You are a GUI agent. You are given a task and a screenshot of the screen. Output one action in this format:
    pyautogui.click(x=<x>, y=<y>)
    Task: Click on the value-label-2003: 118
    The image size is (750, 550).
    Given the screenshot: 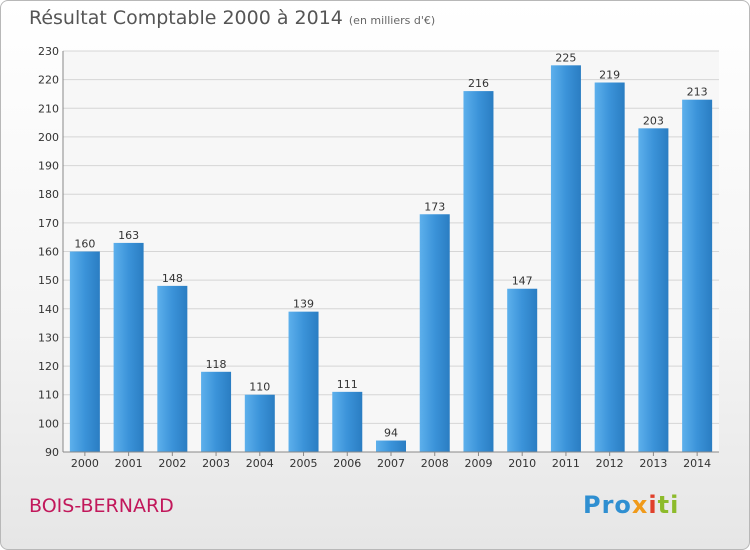 What is the action you would take?
    pyautogui.click(x=216, y=364)
    